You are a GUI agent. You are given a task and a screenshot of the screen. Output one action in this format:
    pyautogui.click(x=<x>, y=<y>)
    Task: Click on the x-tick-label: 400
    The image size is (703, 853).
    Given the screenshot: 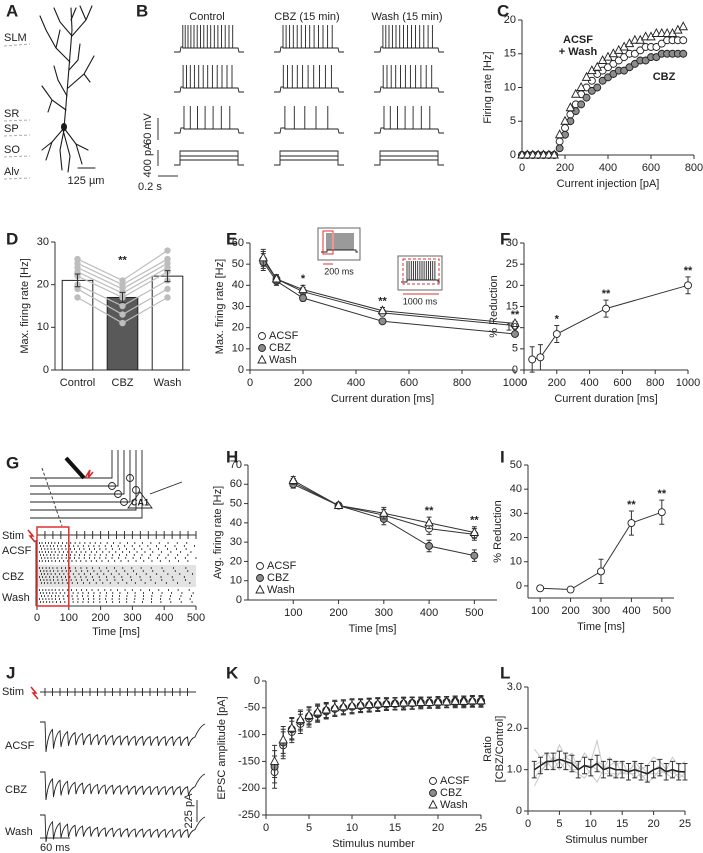 What is the action you would take?
    pyautogui.click(x=356, y=383)
    